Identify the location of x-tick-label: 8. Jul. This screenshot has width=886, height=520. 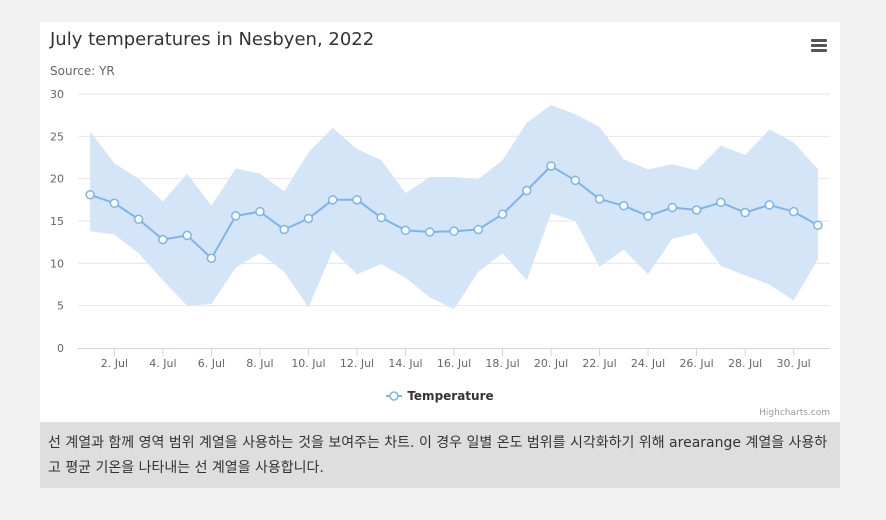
(259, 363).